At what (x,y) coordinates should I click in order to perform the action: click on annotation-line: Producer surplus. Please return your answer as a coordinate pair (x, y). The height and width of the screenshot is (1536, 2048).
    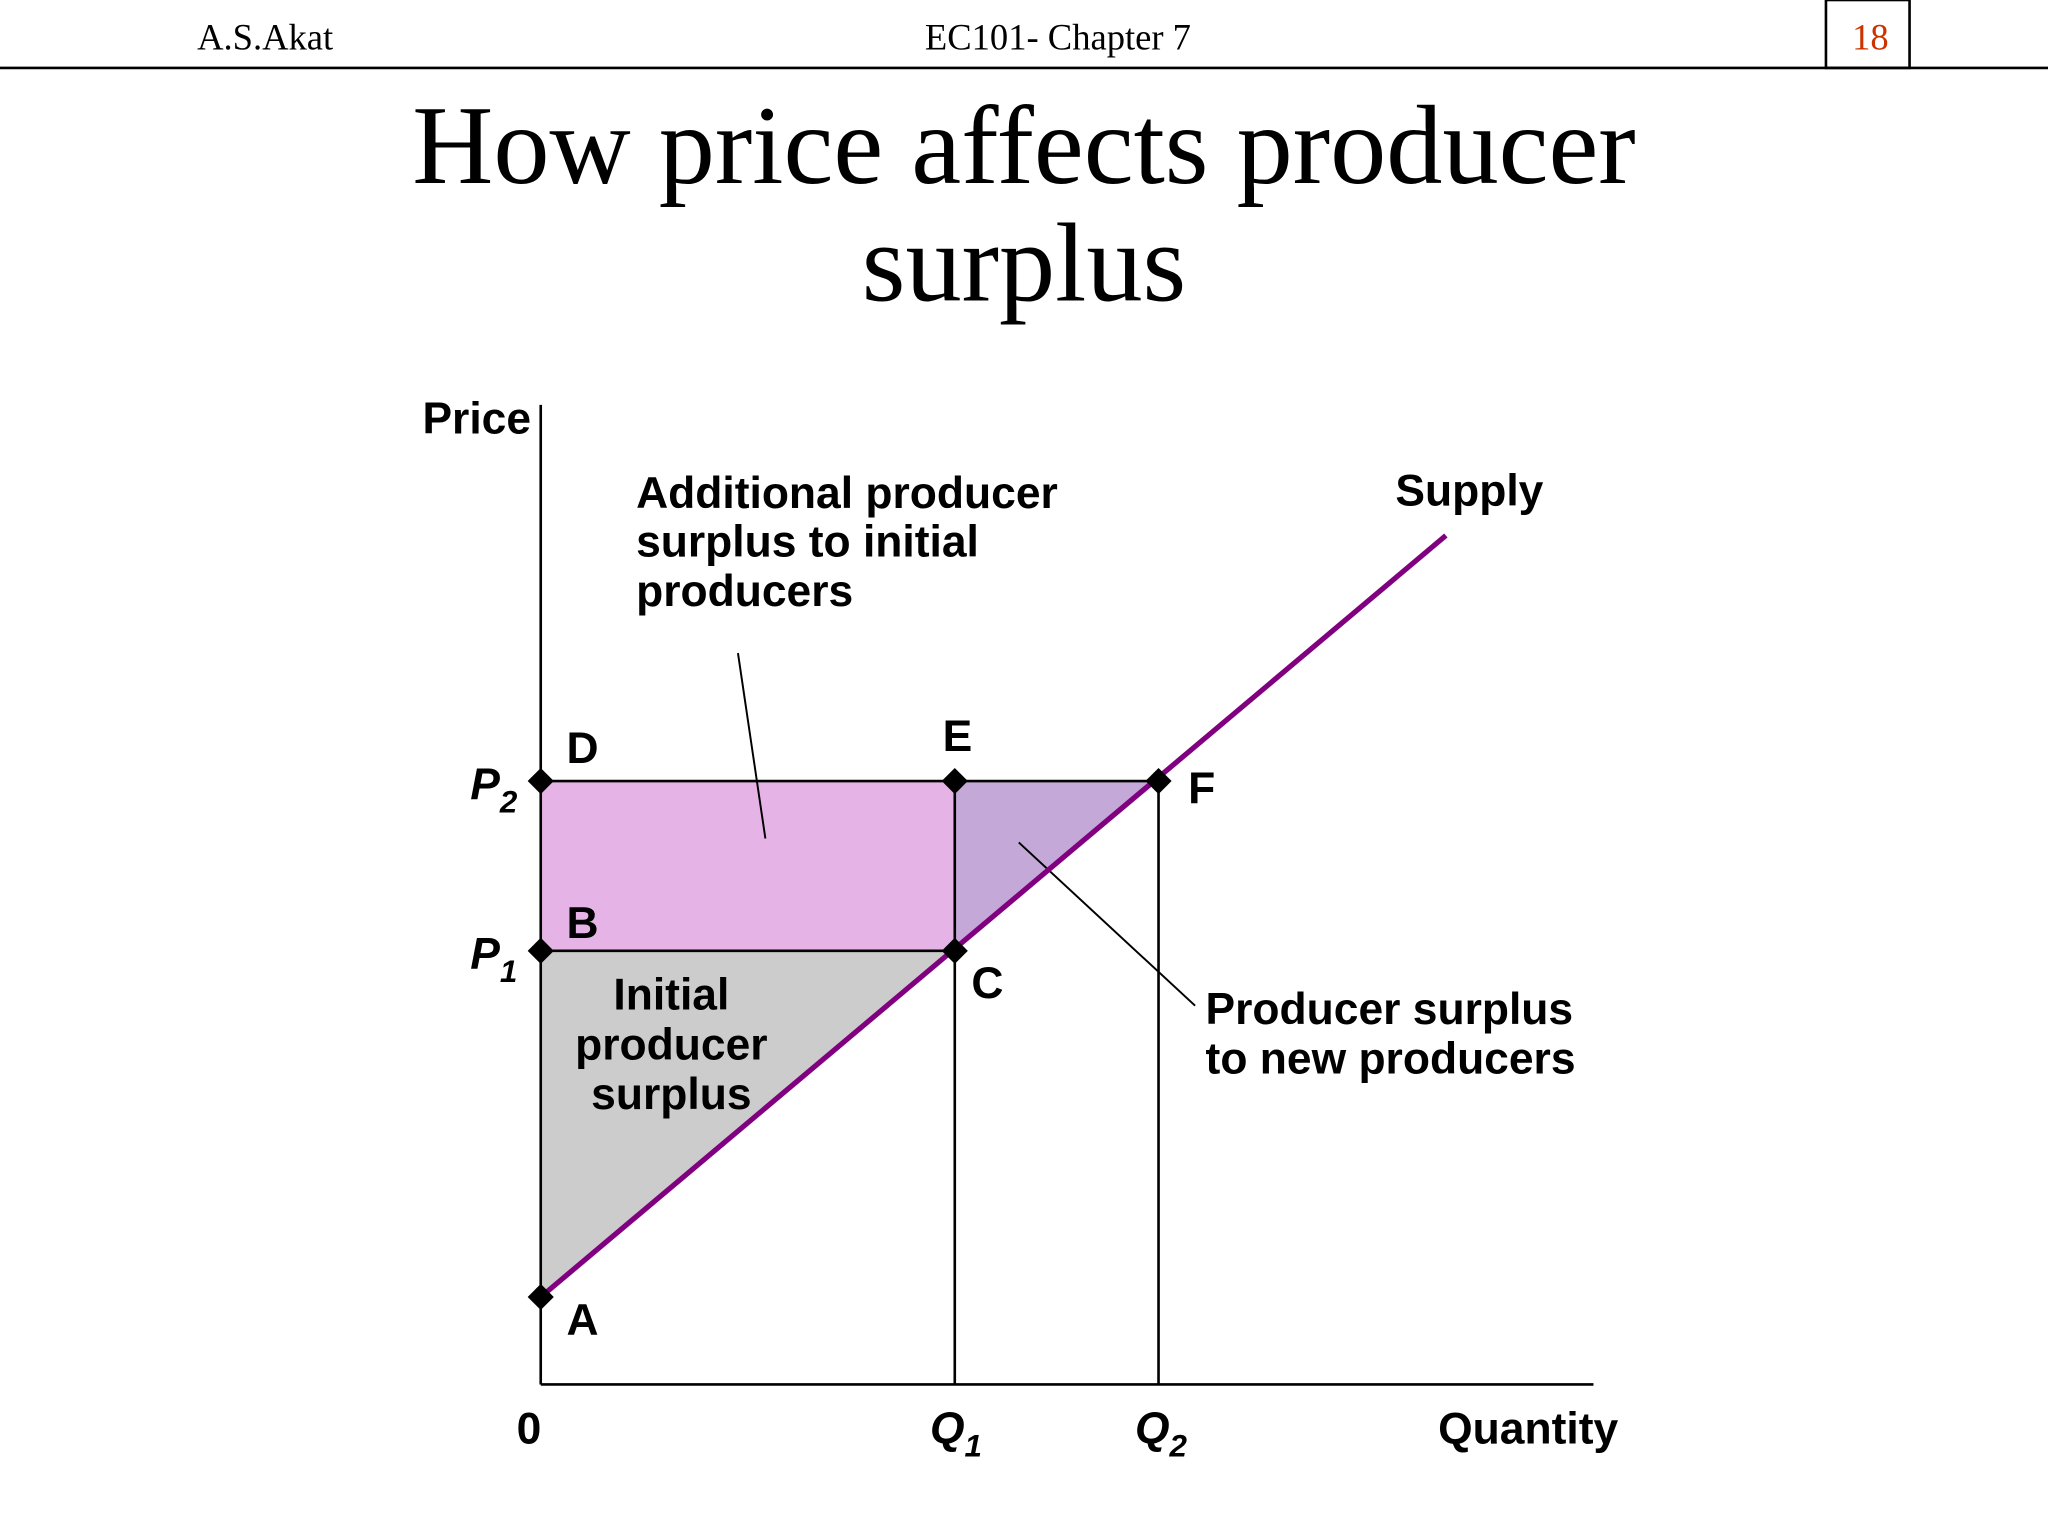
    Looking at the image, I should click on (1390, 1009).